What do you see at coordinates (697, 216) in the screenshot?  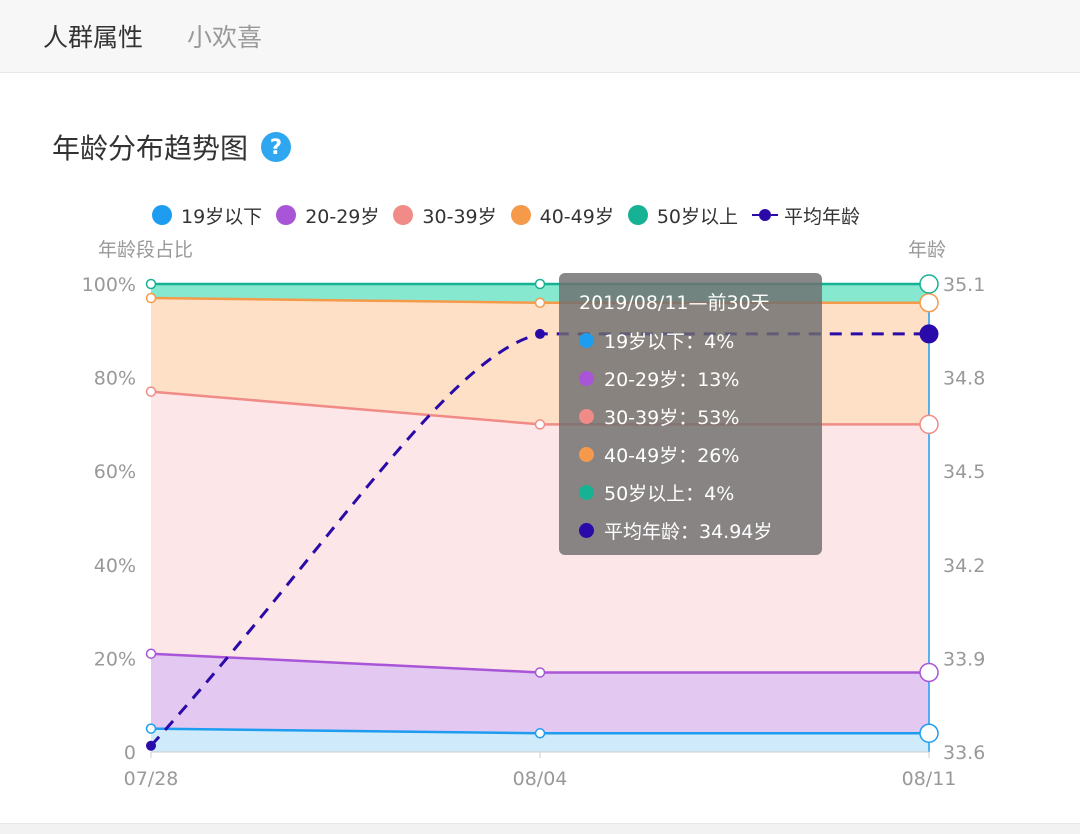 I see `legend-label: 50岁以上` at bounding box center [697, 216].